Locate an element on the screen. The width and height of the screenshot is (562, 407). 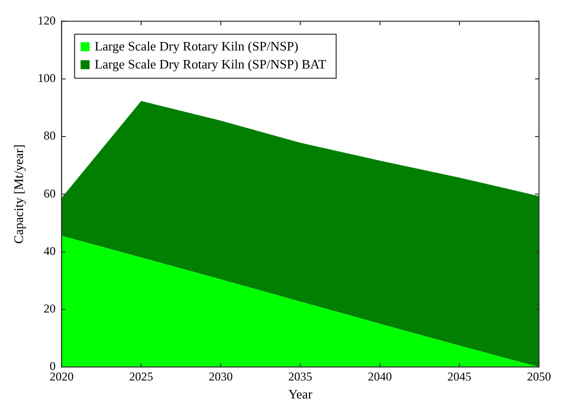
x-tick-label: 2030 is located at coordinates (220, 376).